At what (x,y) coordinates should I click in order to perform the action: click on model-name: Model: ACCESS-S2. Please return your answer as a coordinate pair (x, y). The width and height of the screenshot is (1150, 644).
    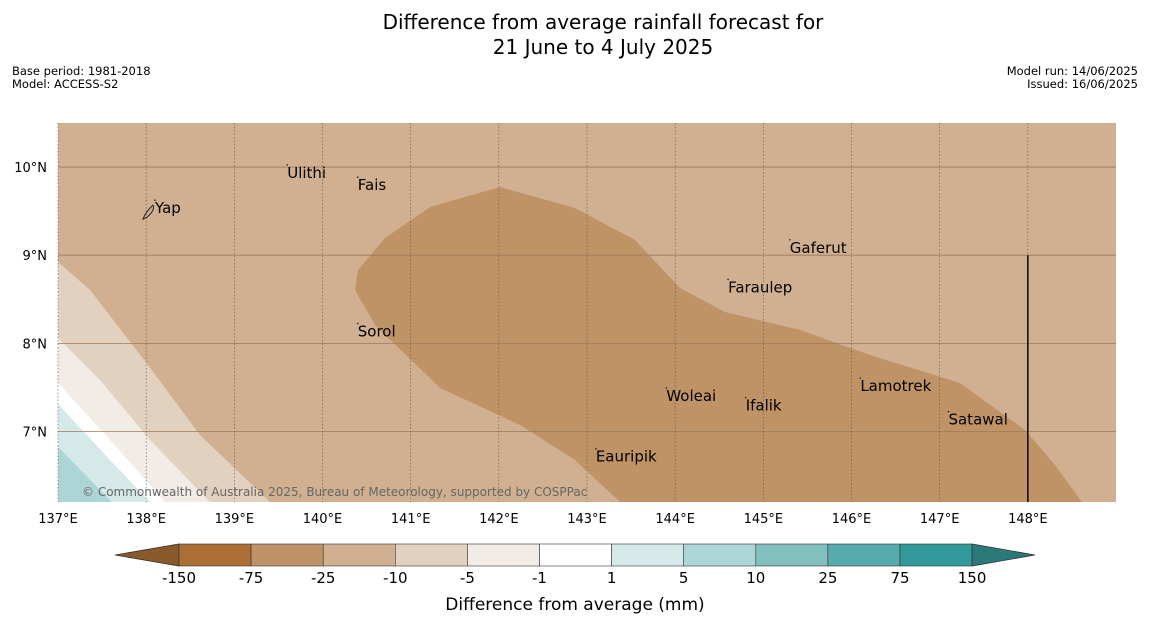
    Looking at the image, I should click on (65, 84).